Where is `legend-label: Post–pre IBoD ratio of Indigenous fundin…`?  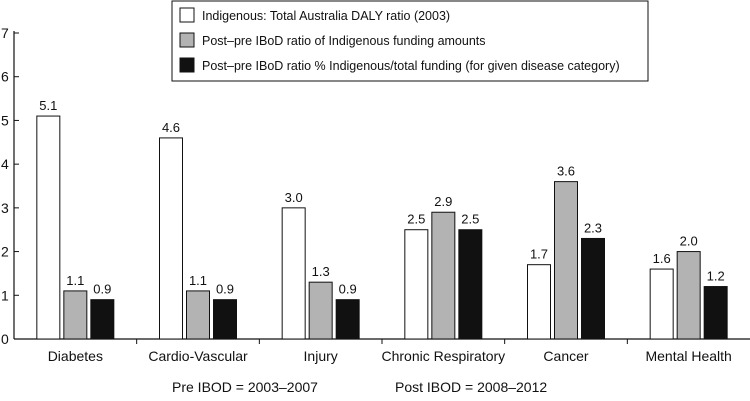
legend-label: Post–pre IBoD ratio of Indigenous fundin… is located at coordinates (344, 41).